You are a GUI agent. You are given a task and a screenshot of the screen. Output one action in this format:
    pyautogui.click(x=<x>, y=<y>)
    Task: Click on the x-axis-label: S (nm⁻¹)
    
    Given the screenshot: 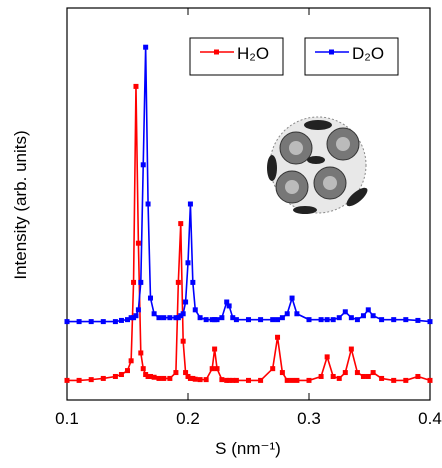 What is the action you would take?
    pyautogui.click(x=248, y=448)
    